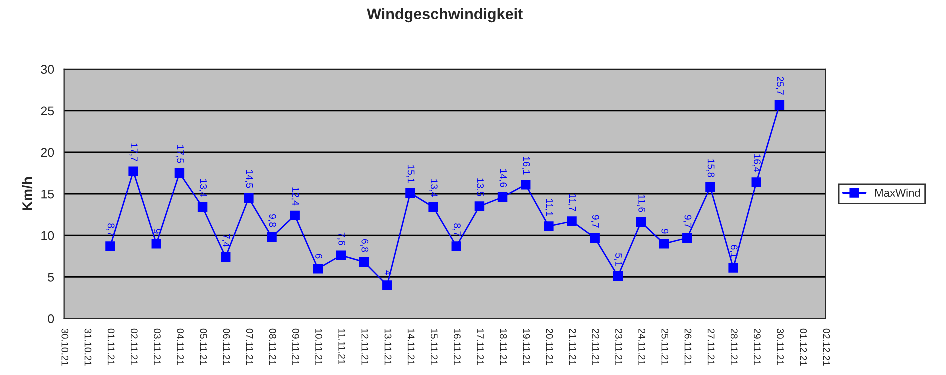 Image resolution: width=946 pixels, height=375 pixels. What do you see at coordinates (48, 235) in the screenshot?
I see `y-tick-label: 10` at bounding box center [48, 235].